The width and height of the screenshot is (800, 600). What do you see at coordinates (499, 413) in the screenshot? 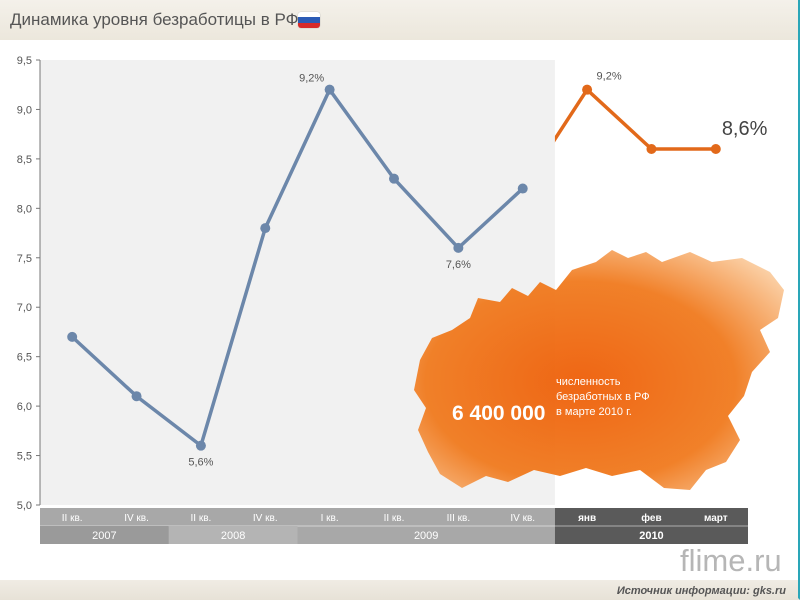
I see `unemployed-count: 6 400 000` at bounding box center [499, 413].